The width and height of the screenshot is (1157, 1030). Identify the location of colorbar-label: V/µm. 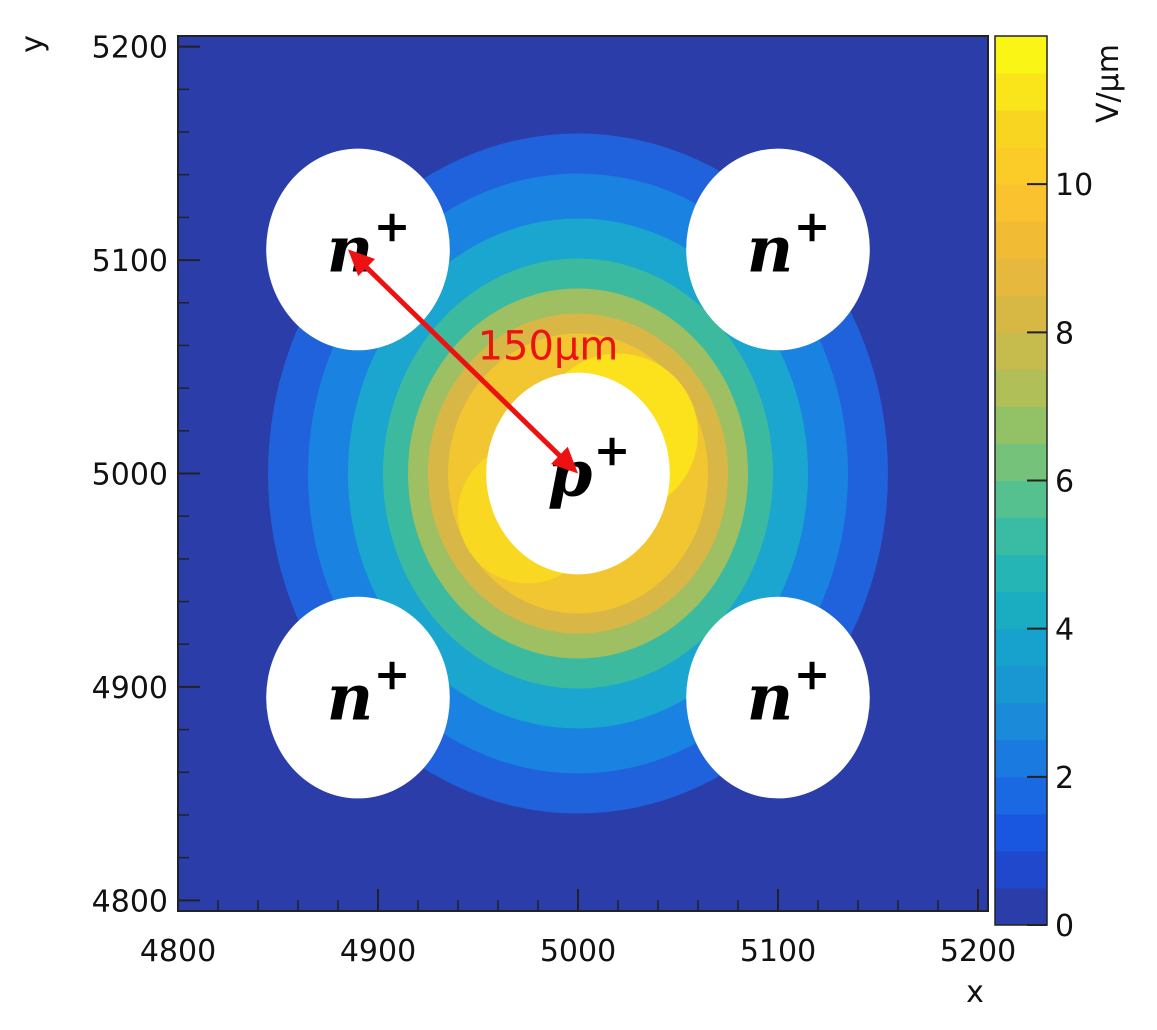
(1108, 83).